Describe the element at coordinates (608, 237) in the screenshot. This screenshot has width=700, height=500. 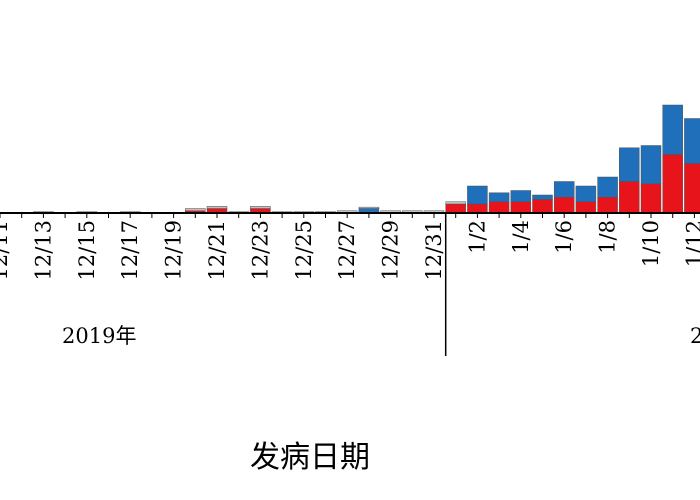
I see `x-tick-label: 1/8` at that location.